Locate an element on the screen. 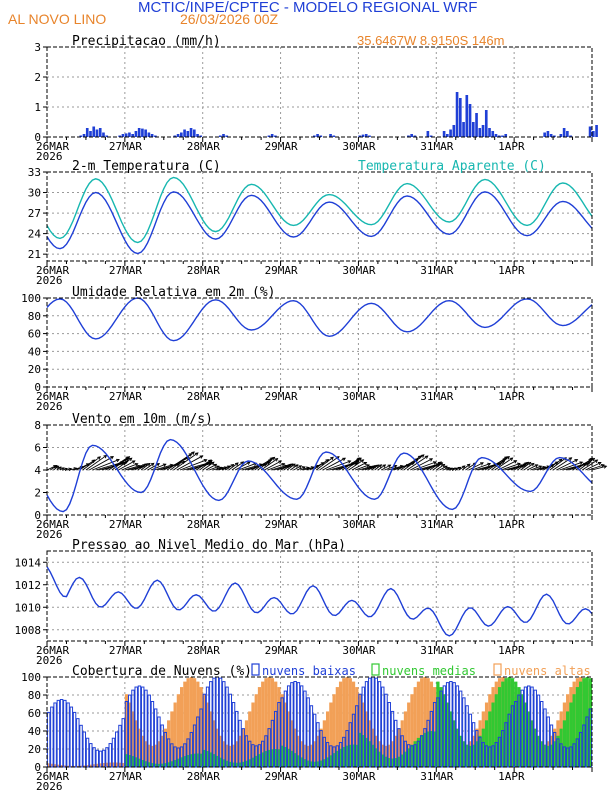 Image resolution: width=612 pixels, height=792 pixels. x-day-label: 31MAR is located at coordinates (436, 396).